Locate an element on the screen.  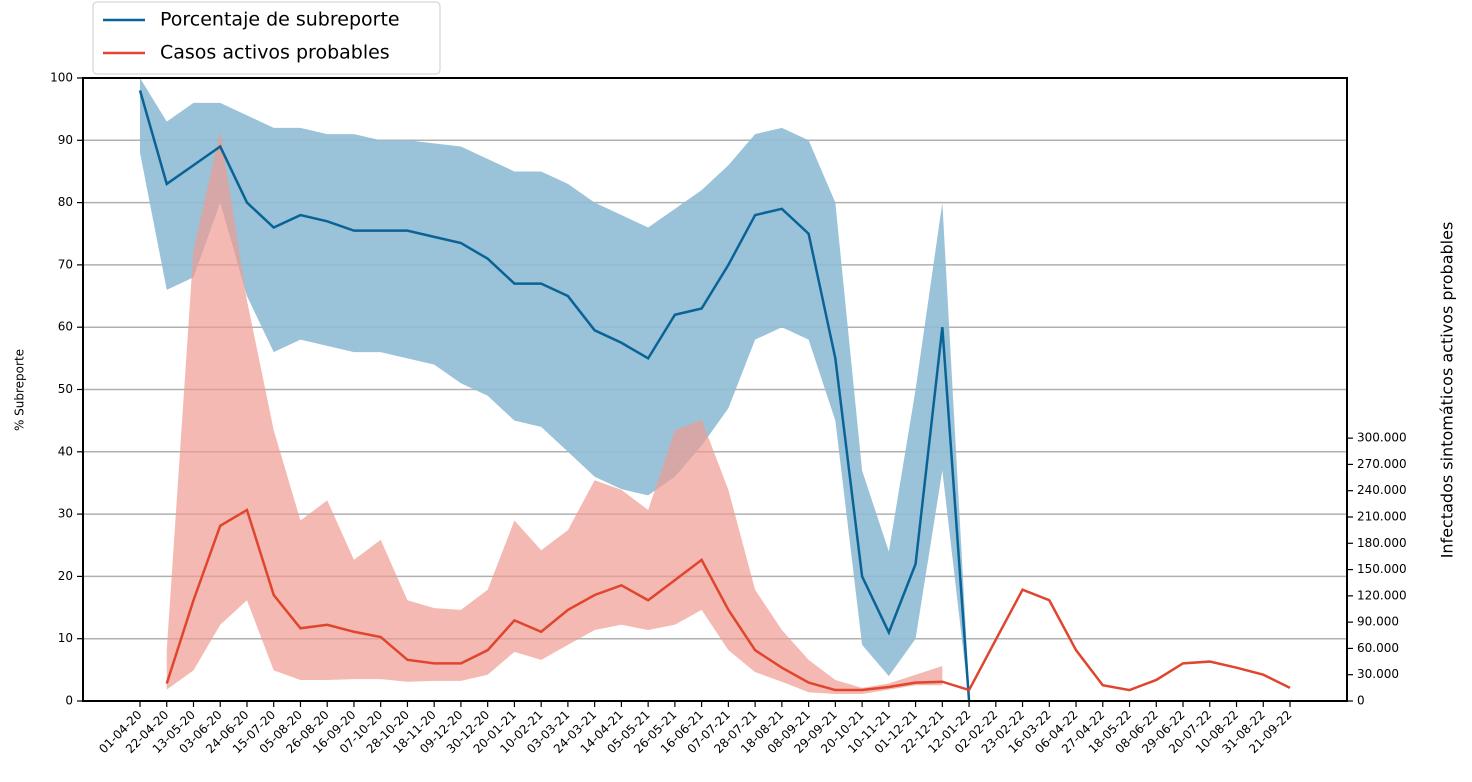
y2-tick-label: 150.000 is located at coordinates (1382, 569).